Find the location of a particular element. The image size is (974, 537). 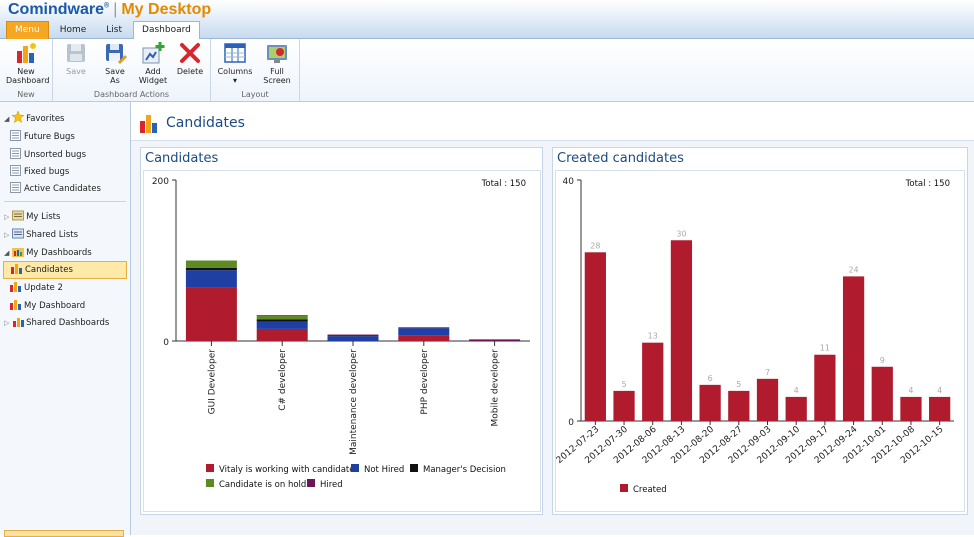

save-as-label: Save As is located at coordinates (115, 76).